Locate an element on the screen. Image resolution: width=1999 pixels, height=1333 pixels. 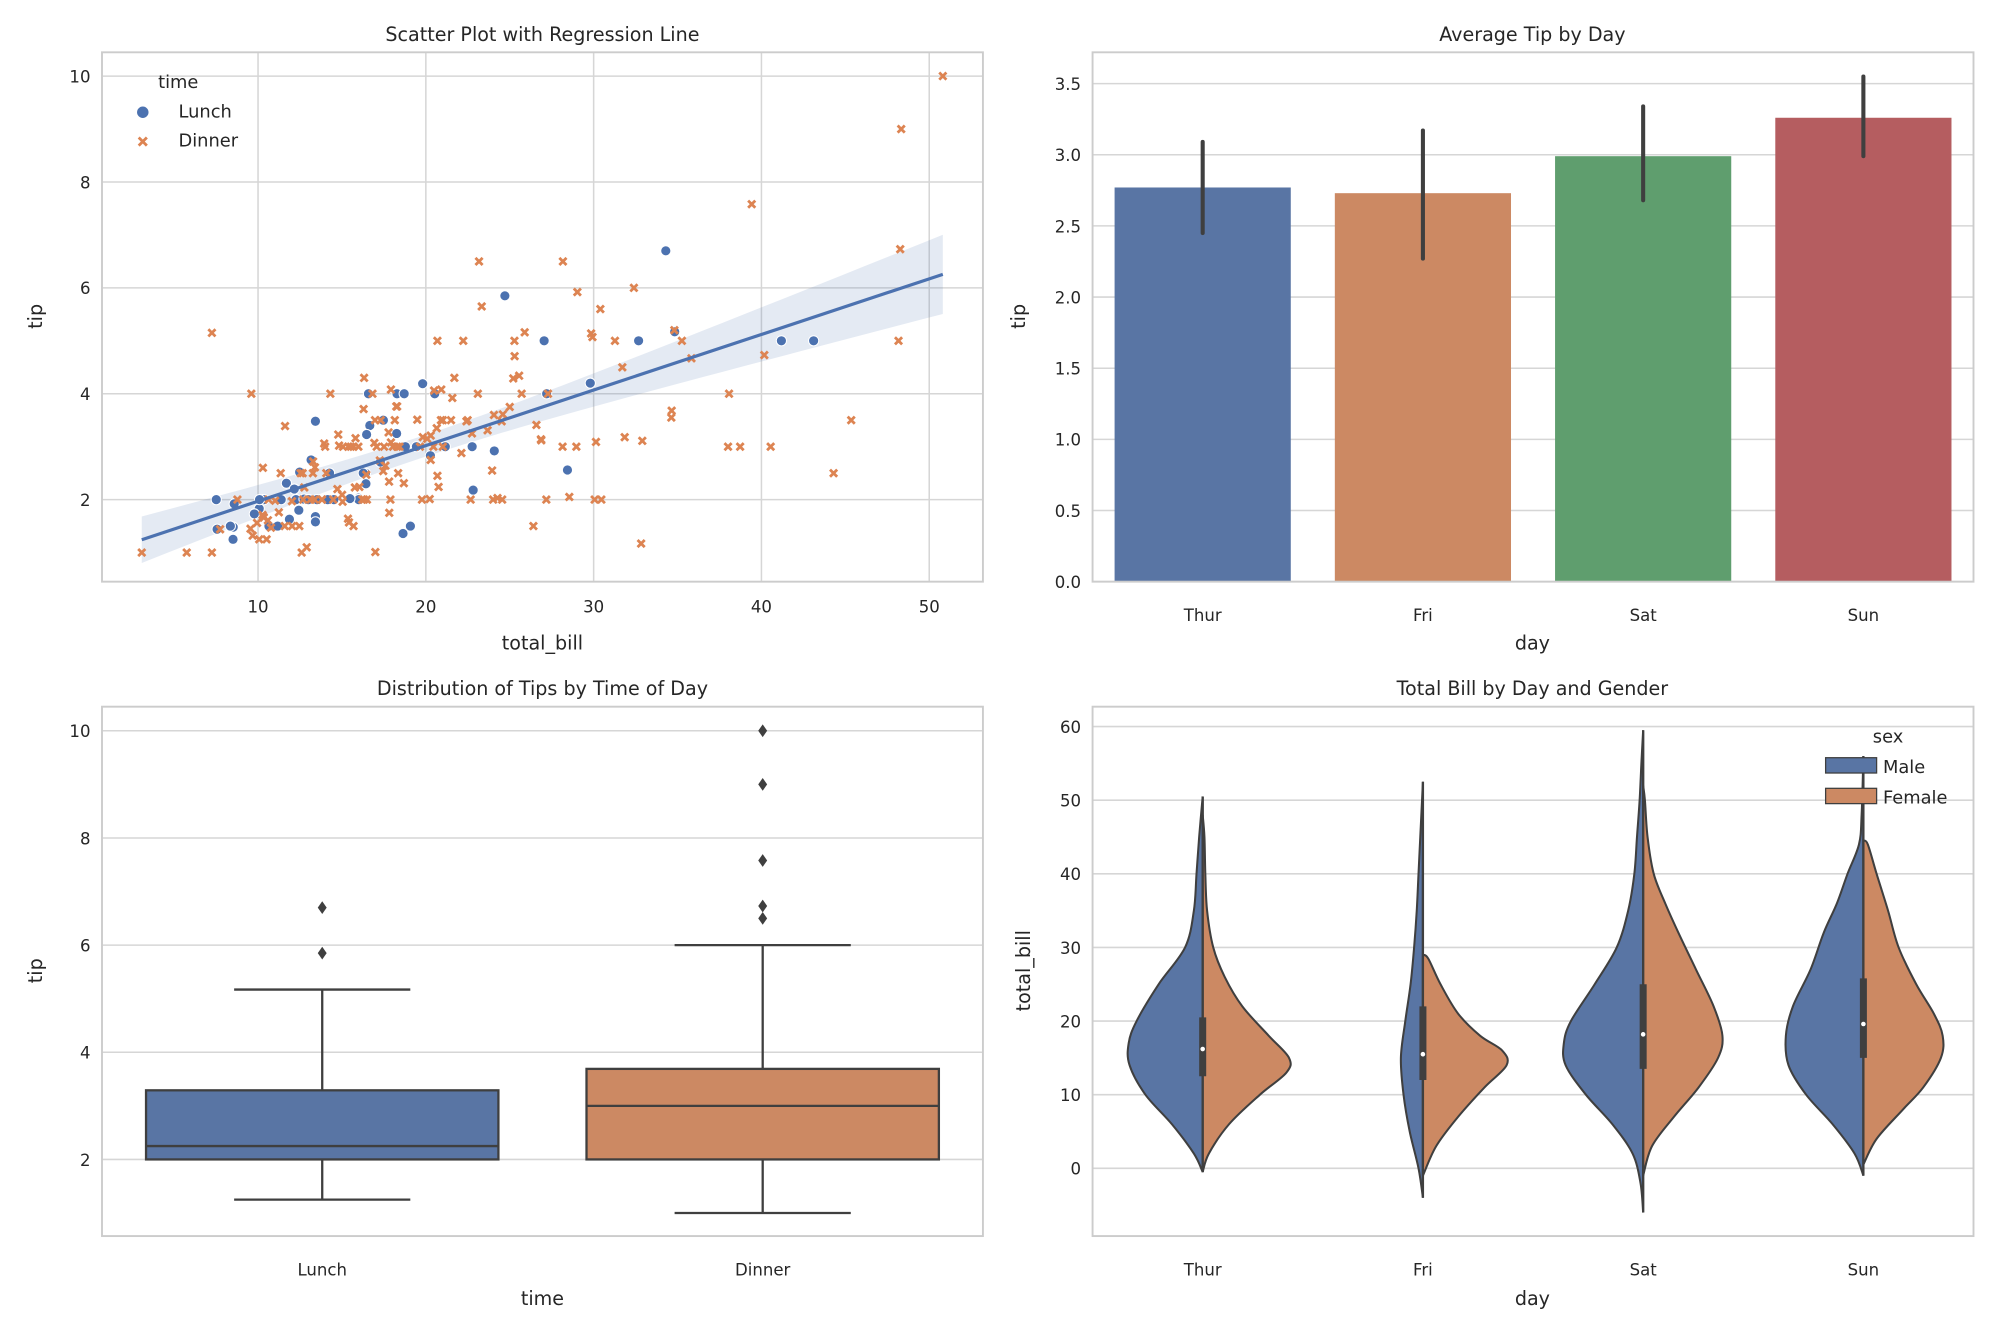
x-tick-label: Dinner is located at coordinates (763, 1270).